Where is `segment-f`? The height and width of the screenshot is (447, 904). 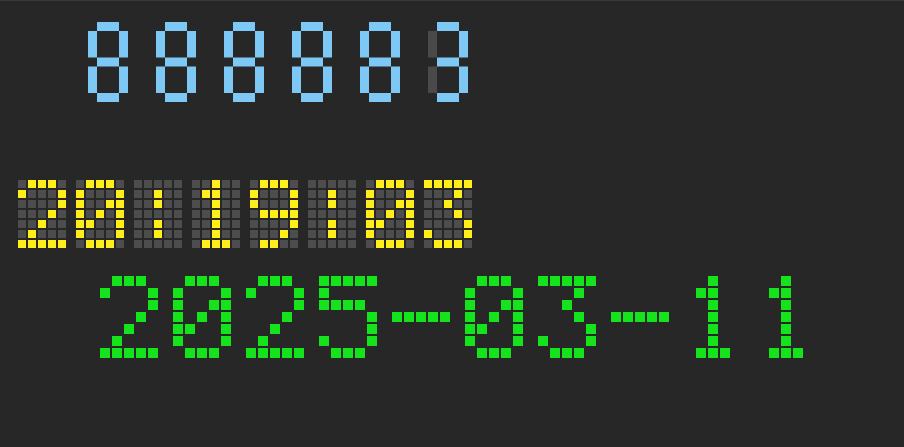 segment-f is located at coordinates (432, 44).